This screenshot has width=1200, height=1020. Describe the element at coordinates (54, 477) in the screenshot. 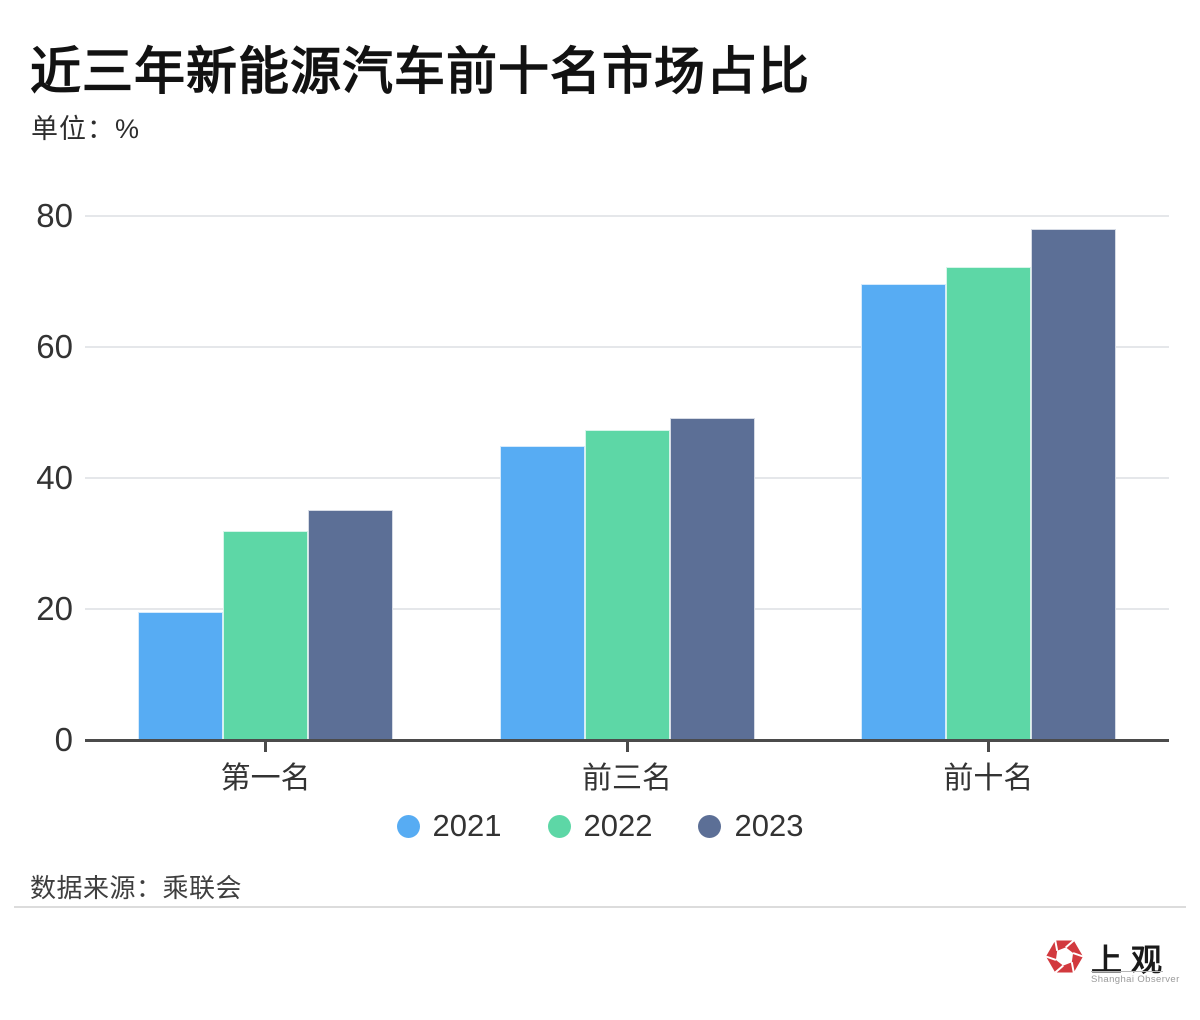

I see `y-axis-tick-label: 40` at that location.